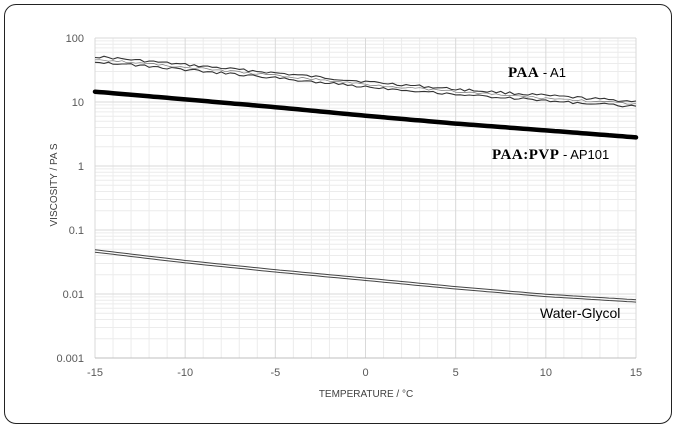 The width and height of the screenshot is (677, 424). What do you see at coordinates (54, 184) in the screenshot?
I see `y-axis-title: VISCOSITY / PA S` at bounding box center [54, 184].